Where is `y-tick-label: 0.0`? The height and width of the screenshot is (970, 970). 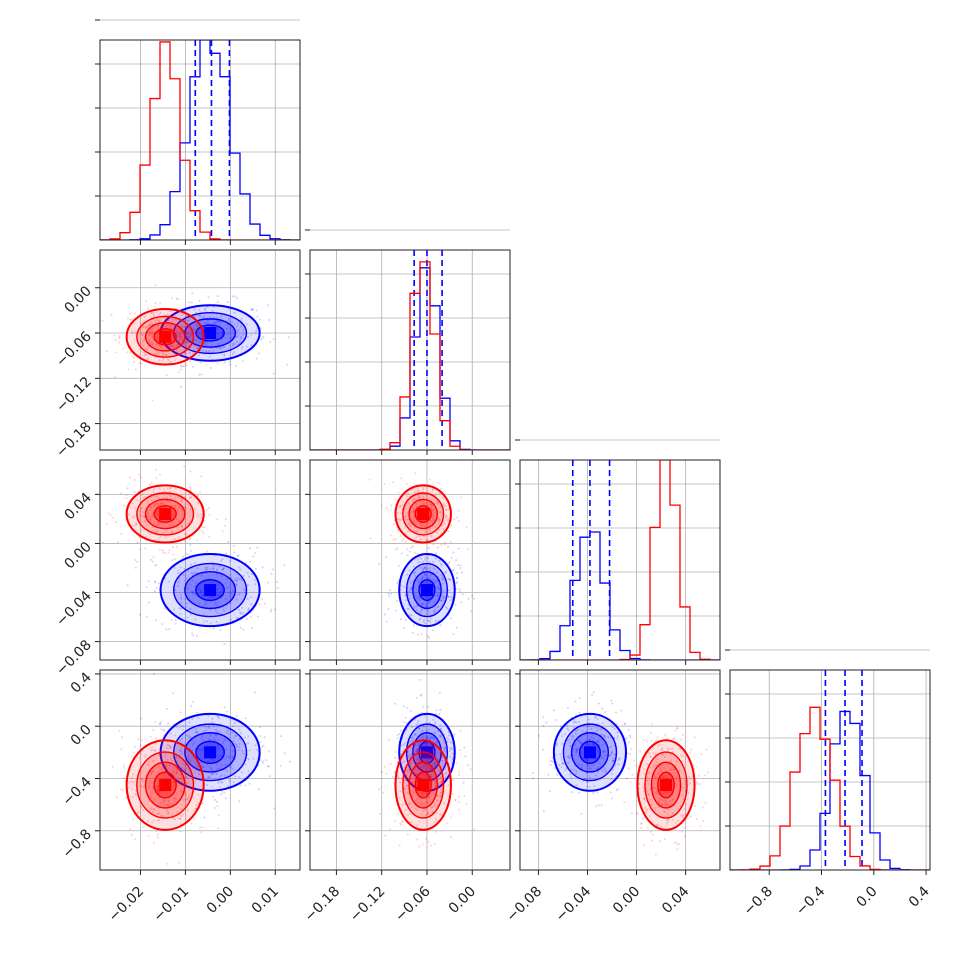 y-tick-label: 0.0 is located at coordinates (81, 735).